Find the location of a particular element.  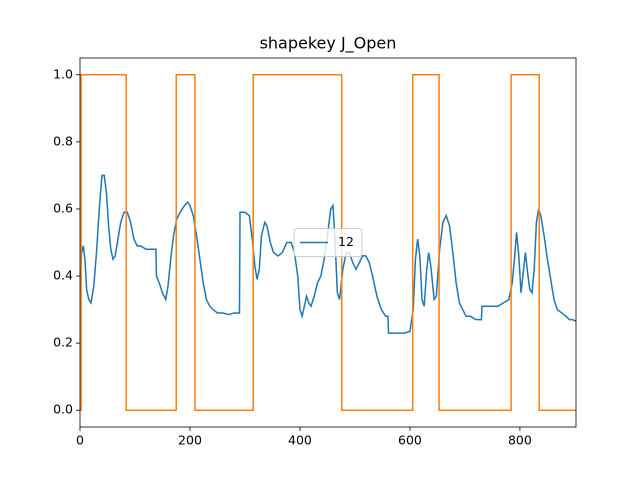

y-tick-label: 0.0 is located at coordinates (63, 409).